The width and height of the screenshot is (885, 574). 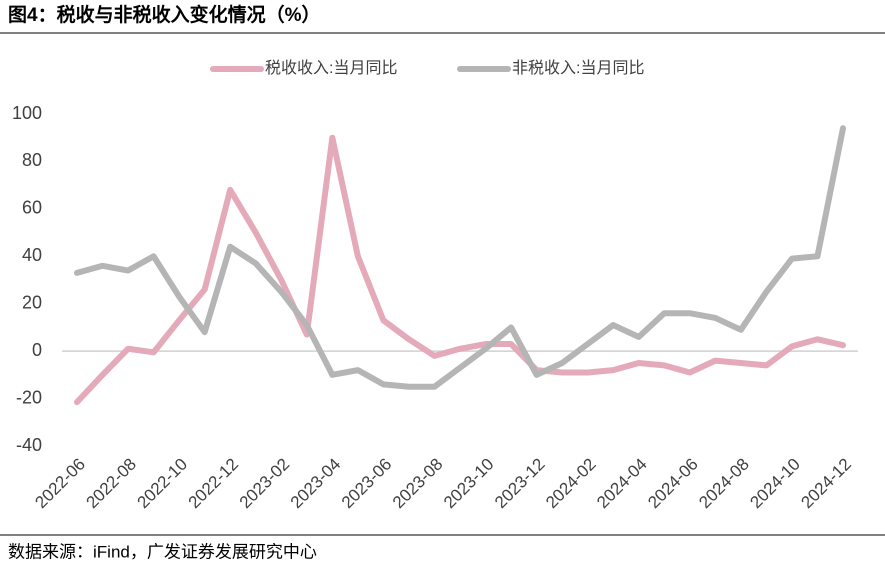 I want to click on y-tick-label: 60, so click(x=32, y=208).